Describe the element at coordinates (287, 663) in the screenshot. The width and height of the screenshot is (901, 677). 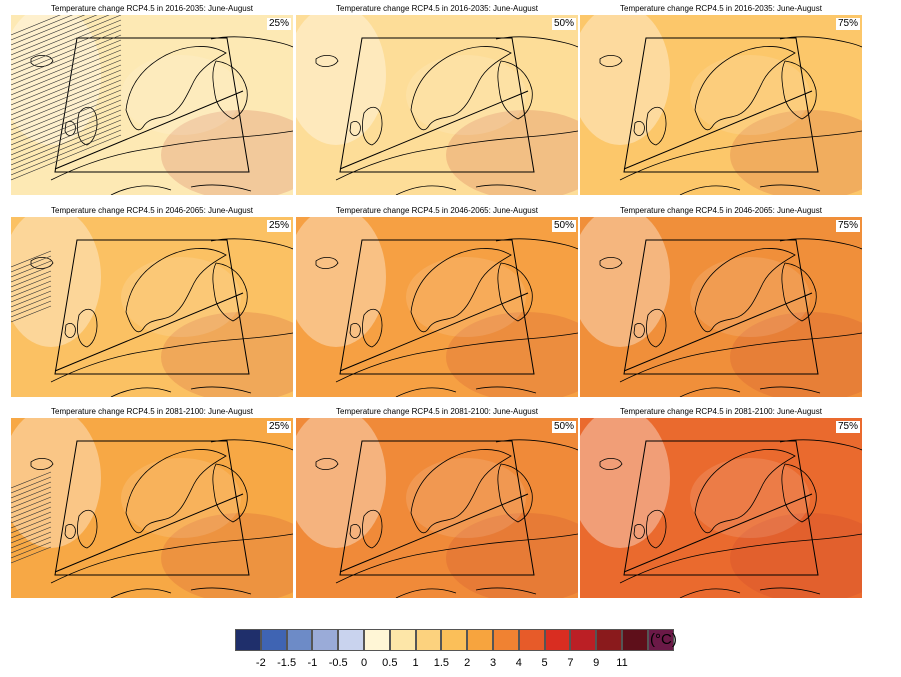
I see `legend-tick-label: -1.5` at that location.